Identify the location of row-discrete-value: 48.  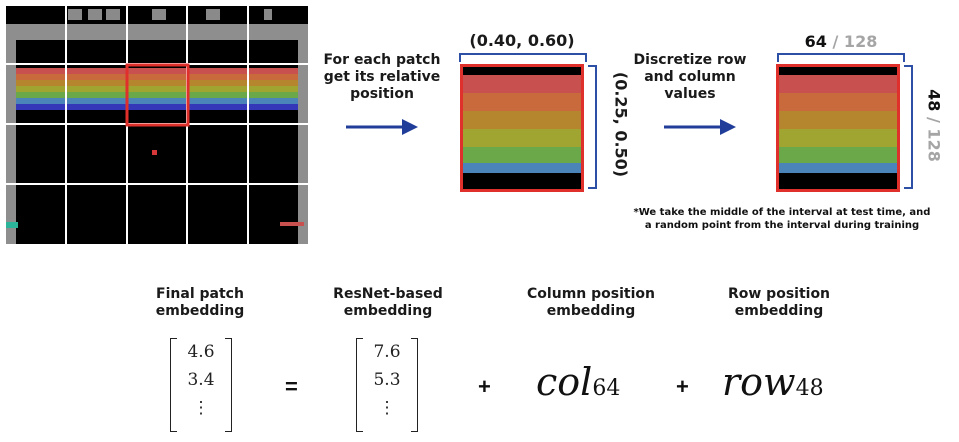
(934, 100).